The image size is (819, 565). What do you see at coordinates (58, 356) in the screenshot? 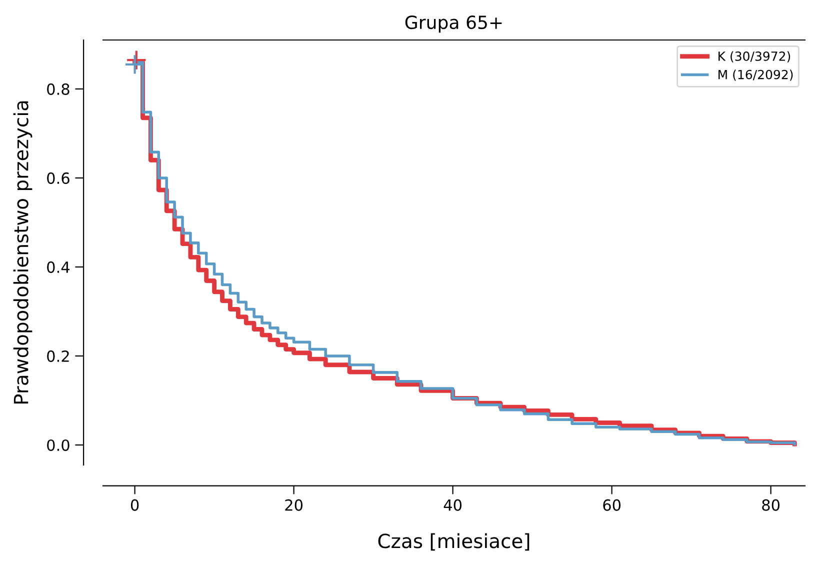
I see `y-tick-label: 0.2` at bounding box center [58, 356].